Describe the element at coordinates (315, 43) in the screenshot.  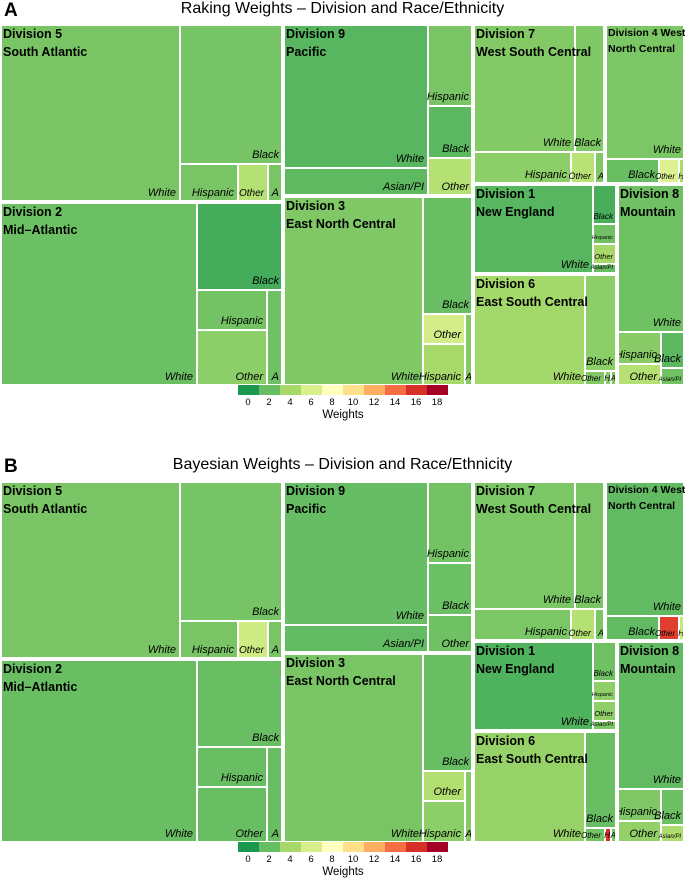
I see `division-label-division-9: Division 9 Pacific` at that location.